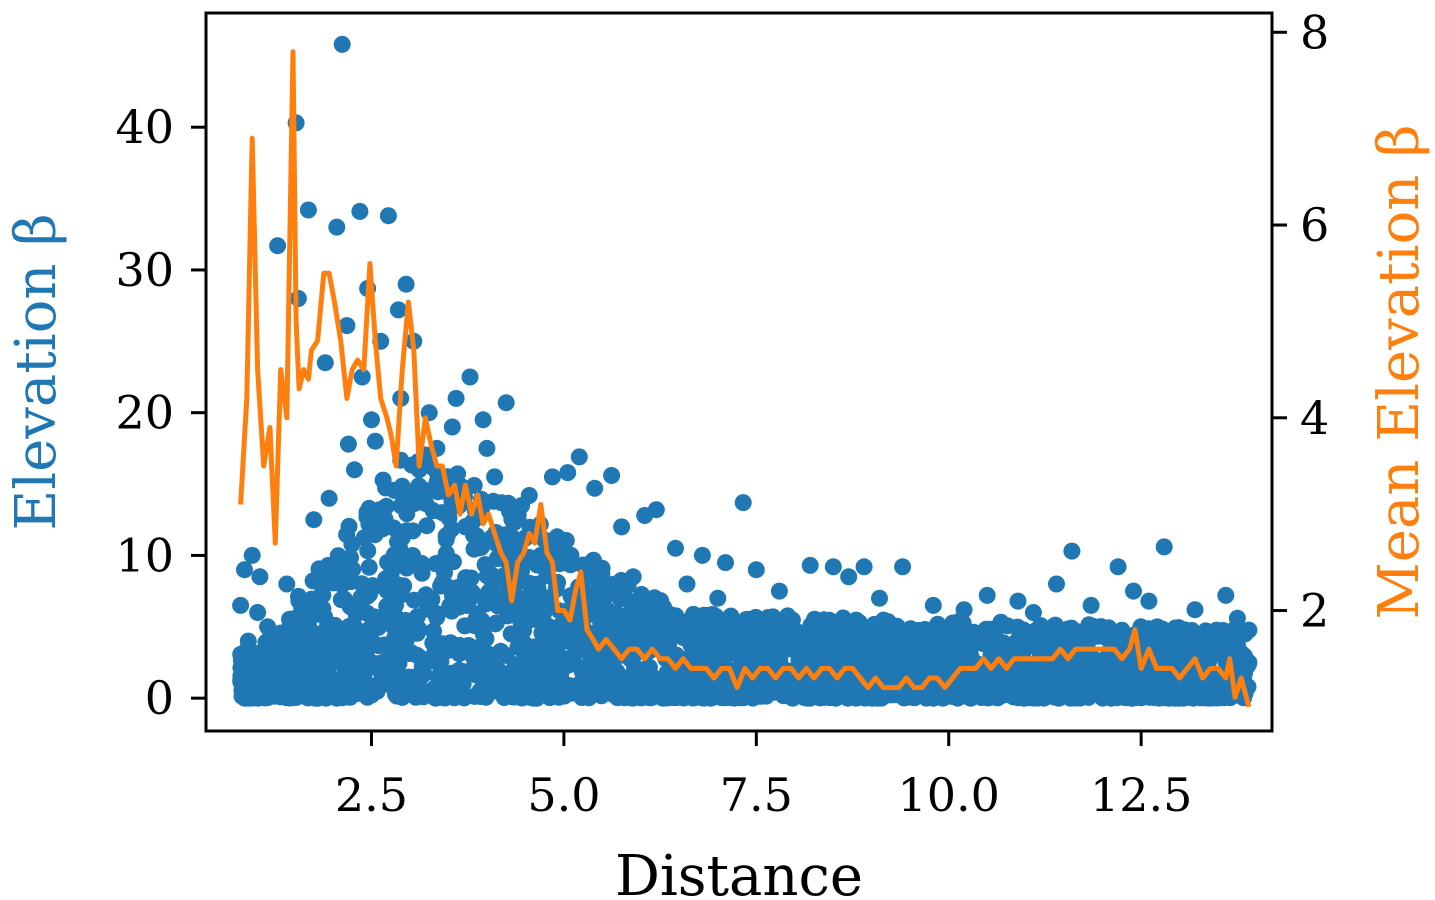 This screenshot has height=900, width=1435. I want to click on left-y-tick-label: 20, so click(144, 413).